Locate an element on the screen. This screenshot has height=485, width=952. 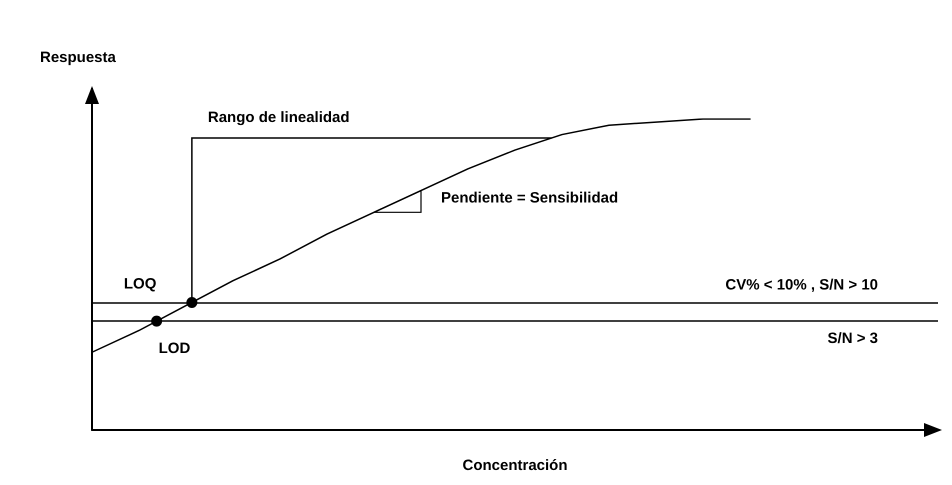
annotation: LOD is located at coordinates (174, 349).